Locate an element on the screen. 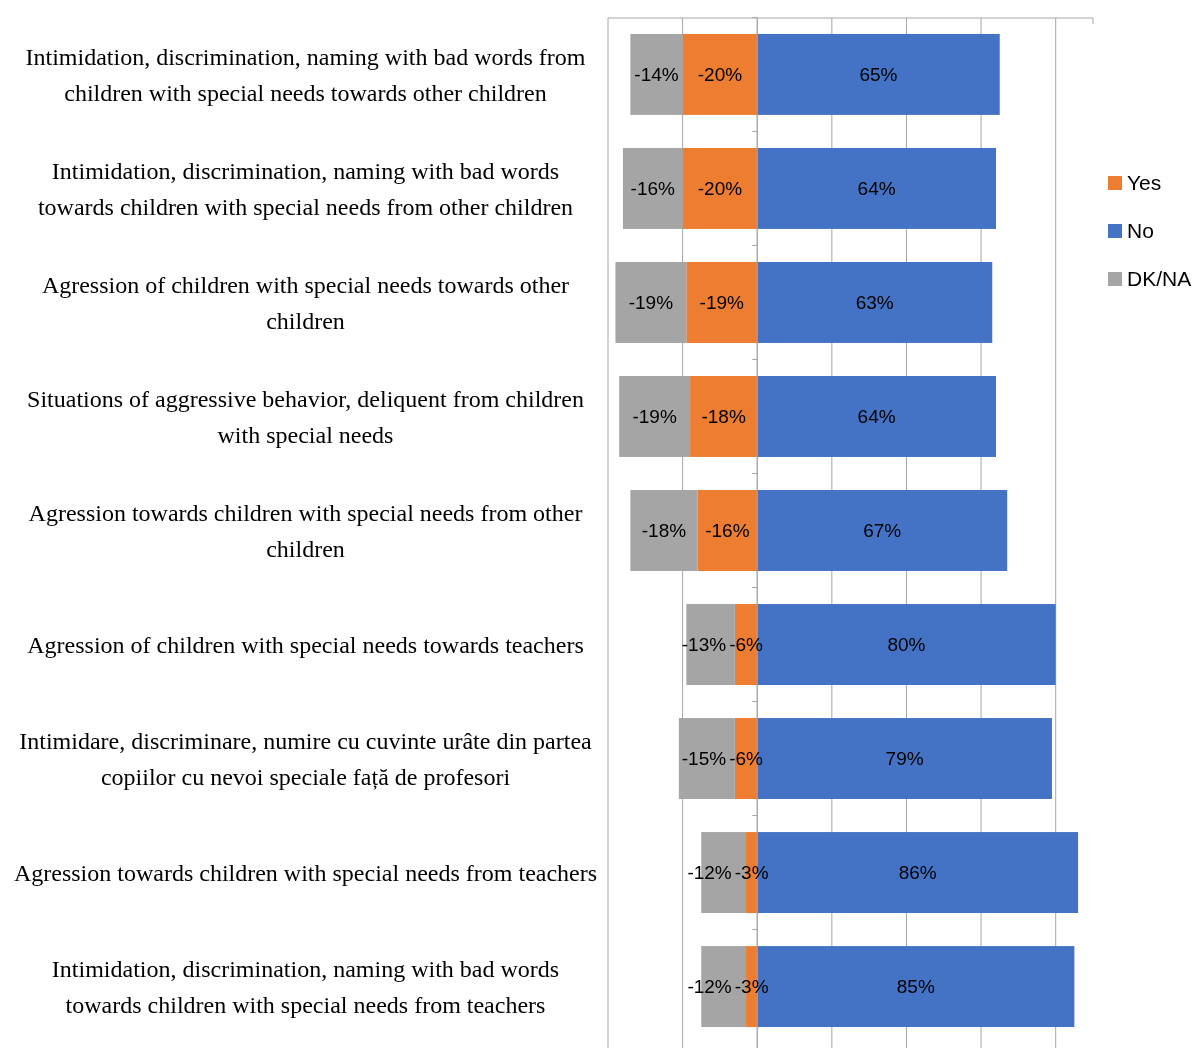 This screenshot has width=1203, height=1056. y-tick-label: Situations of aggressive behavior, deliquent from children with special needs is located at coordinates (305, 416).